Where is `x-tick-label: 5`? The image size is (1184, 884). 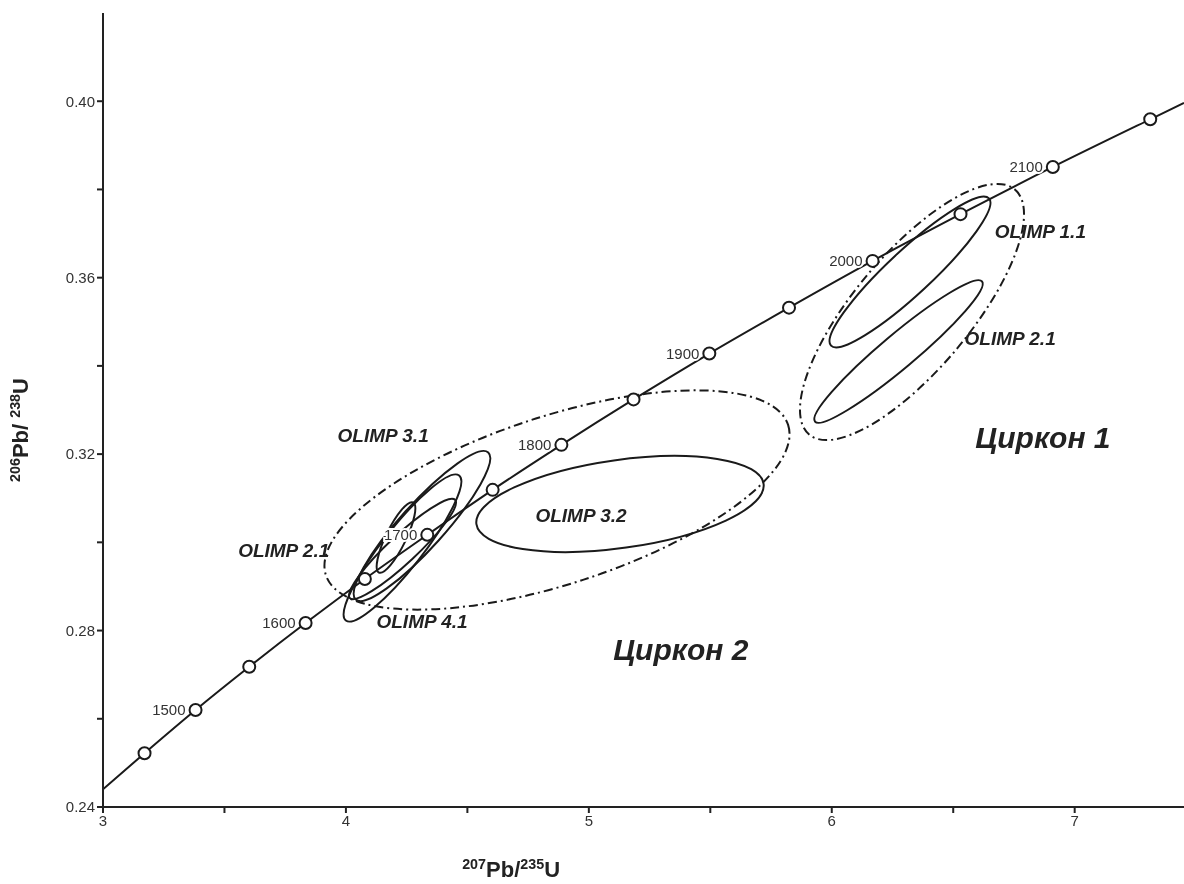
x-tick-label: 5 is located at coordinates (589, 820).